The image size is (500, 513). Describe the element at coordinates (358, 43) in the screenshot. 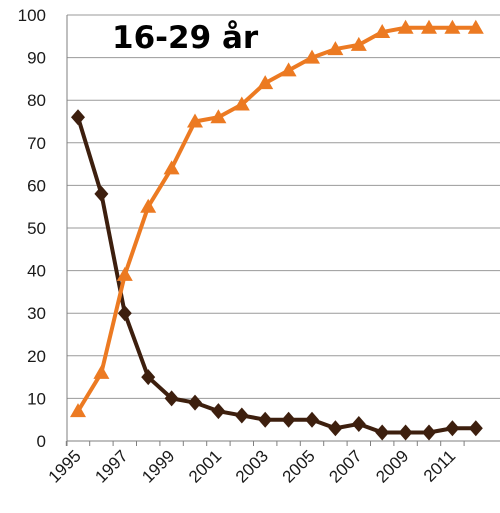

I see `series-2-point-2007` at that location.